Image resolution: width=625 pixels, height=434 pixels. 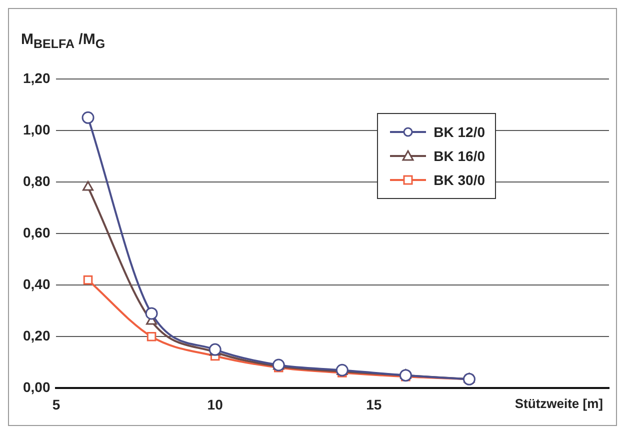 I want to click on x-tick-label: 10, so click(x=215, y=404).